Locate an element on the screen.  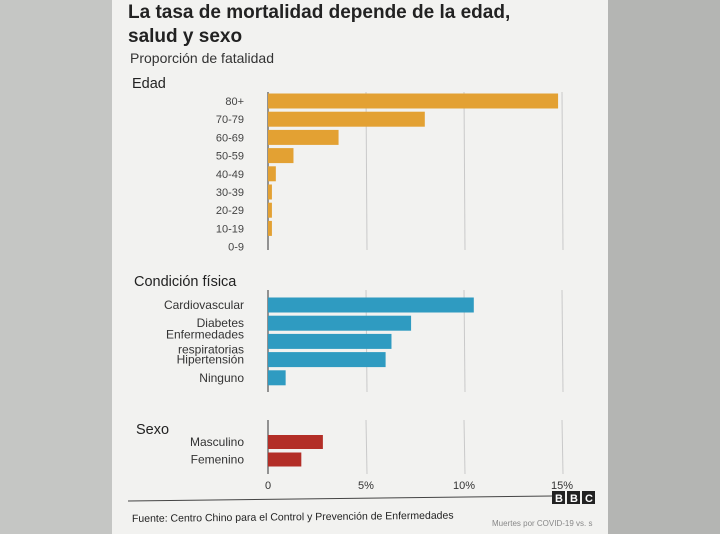
bbc-logo-letter-1: B is located at coordinates (559, 499).